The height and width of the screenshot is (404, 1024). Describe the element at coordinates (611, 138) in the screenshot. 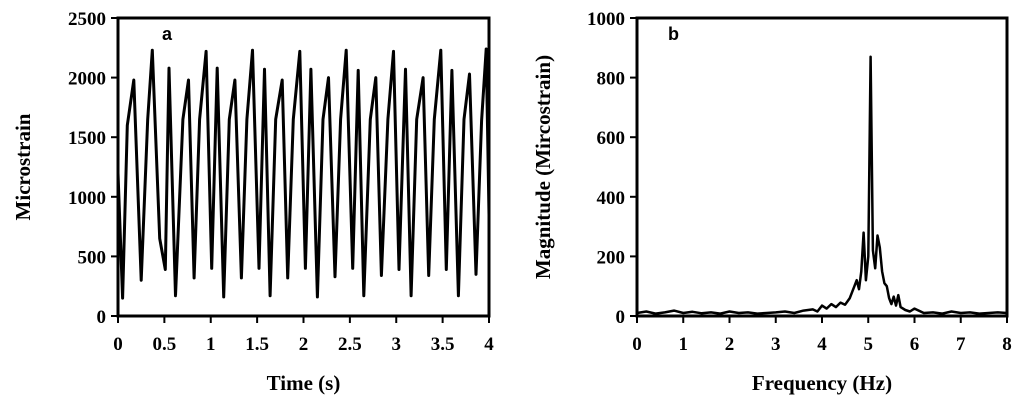

I see `y-tick-label: 600` at that location.